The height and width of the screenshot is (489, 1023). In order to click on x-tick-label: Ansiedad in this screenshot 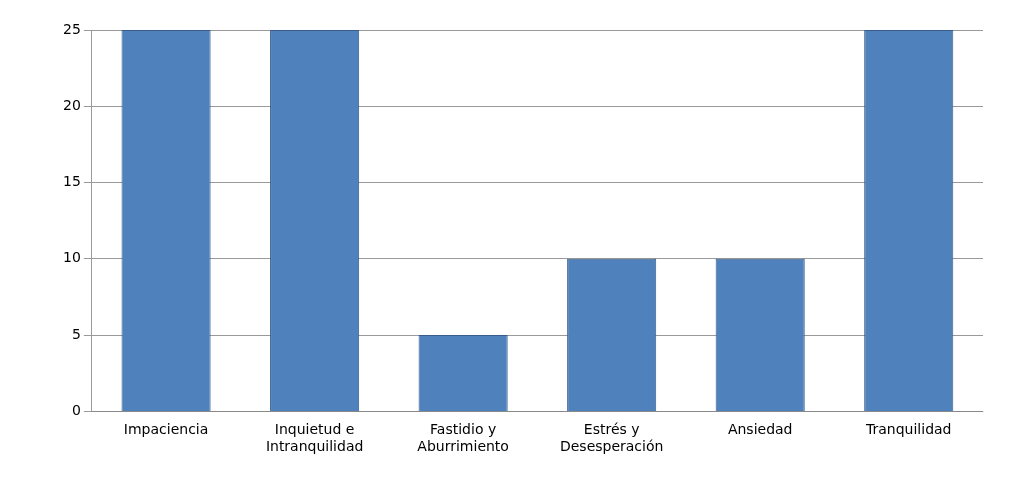, I will do `click(760, 429)`.